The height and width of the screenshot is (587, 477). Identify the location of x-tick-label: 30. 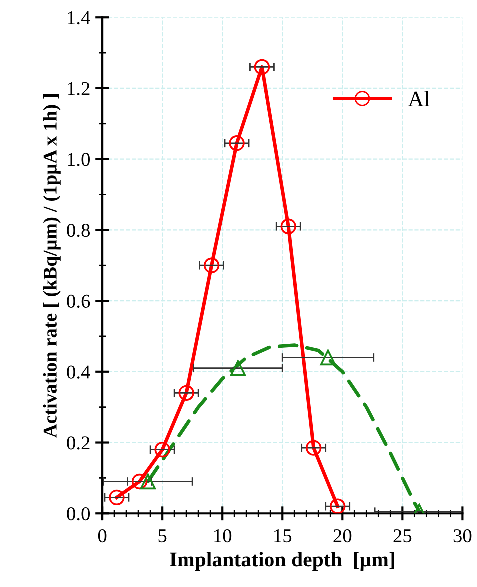
(463, 536).